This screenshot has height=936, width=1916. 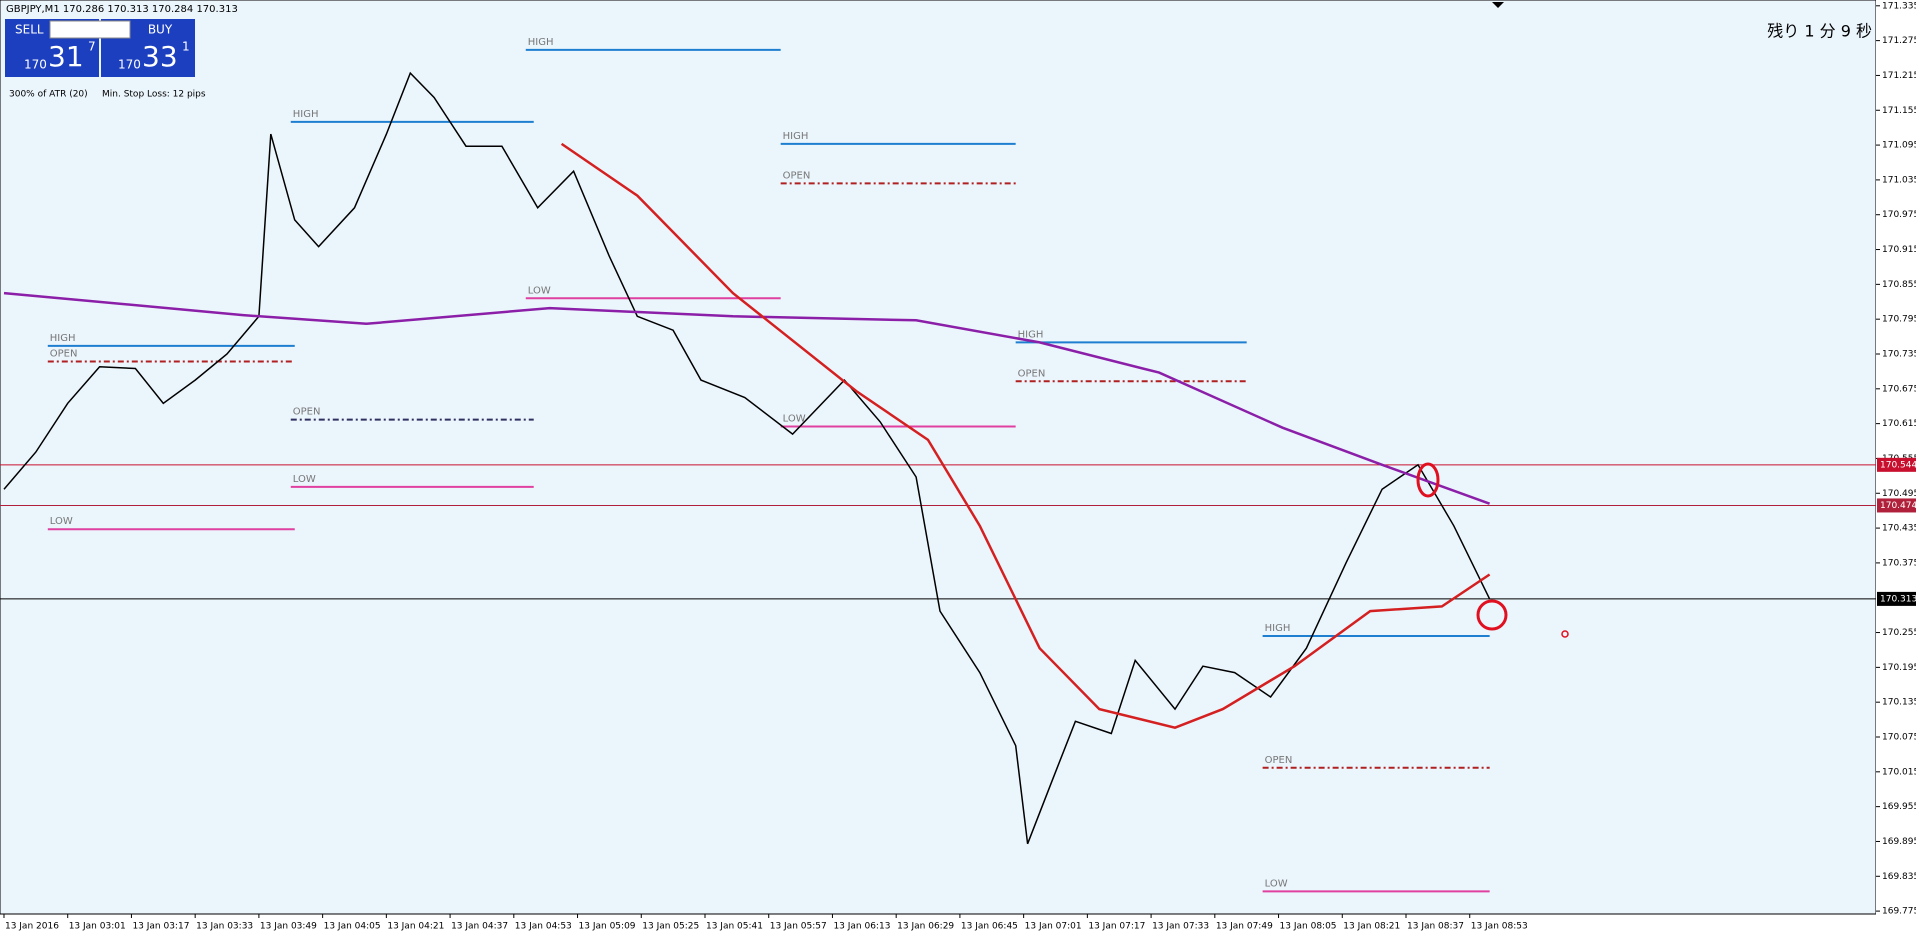 I want to click on x-tick-label: 13 Jan 04:21, so click(x=415, y=927).